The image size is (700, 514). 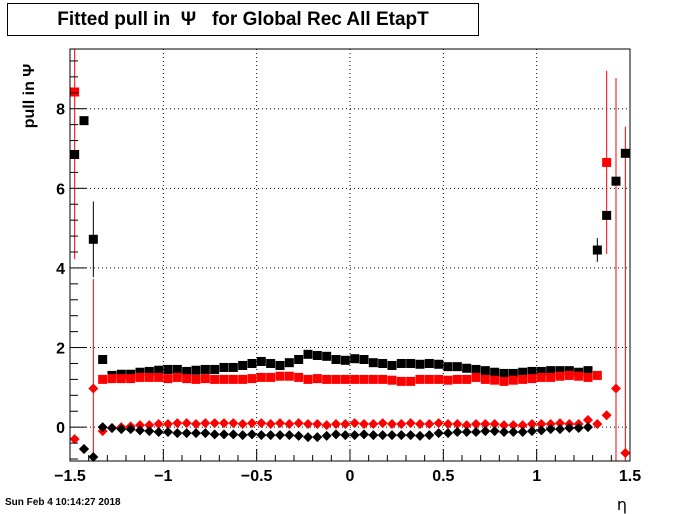 I want to click on y-tick-label: 0, so click(x=60, y=428).